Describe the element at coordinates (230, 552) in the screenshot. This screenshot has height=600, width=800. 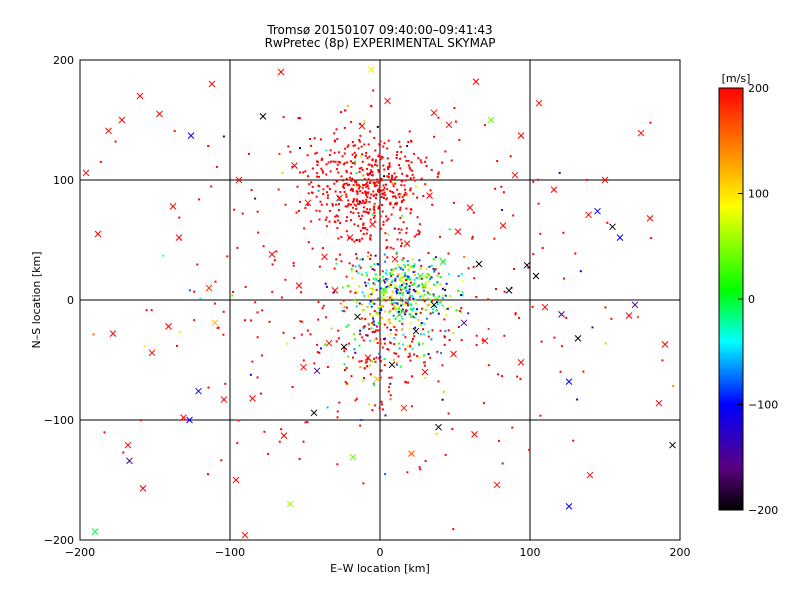
I see `x-tick-label: −100` at that location.